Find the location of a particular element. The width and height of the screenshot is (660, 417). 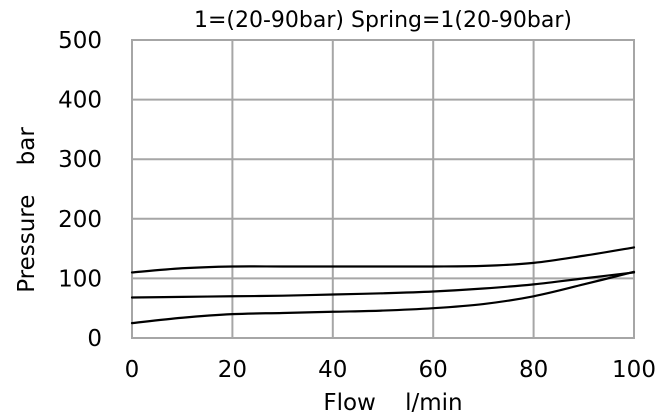

y-axis-label: Pressure bar is located at coordinates (27, 210).